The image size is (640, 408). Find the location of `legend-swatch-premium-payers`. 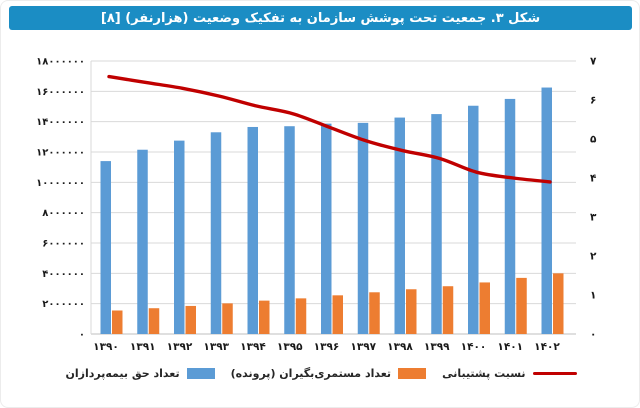

legend-swatch-premium-payers is located at coordinates (200, 373).